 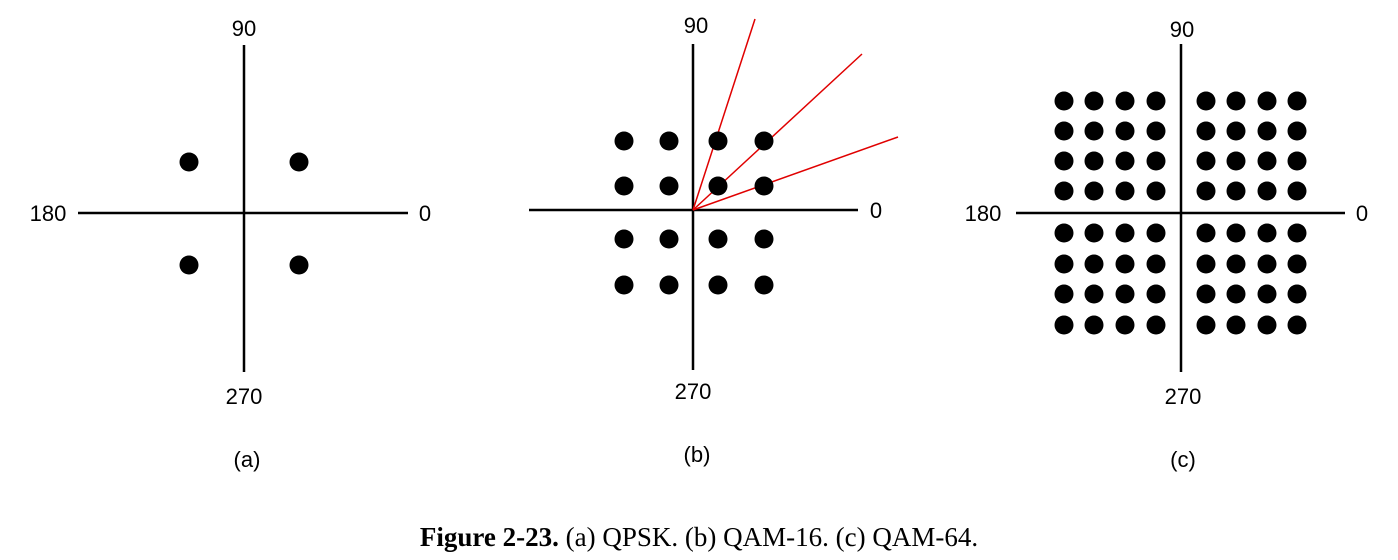 What do you see at coordinates (694, 213) in the screenshot?
I see `panel-b-constellation-points` at bounding box center [694, 213].